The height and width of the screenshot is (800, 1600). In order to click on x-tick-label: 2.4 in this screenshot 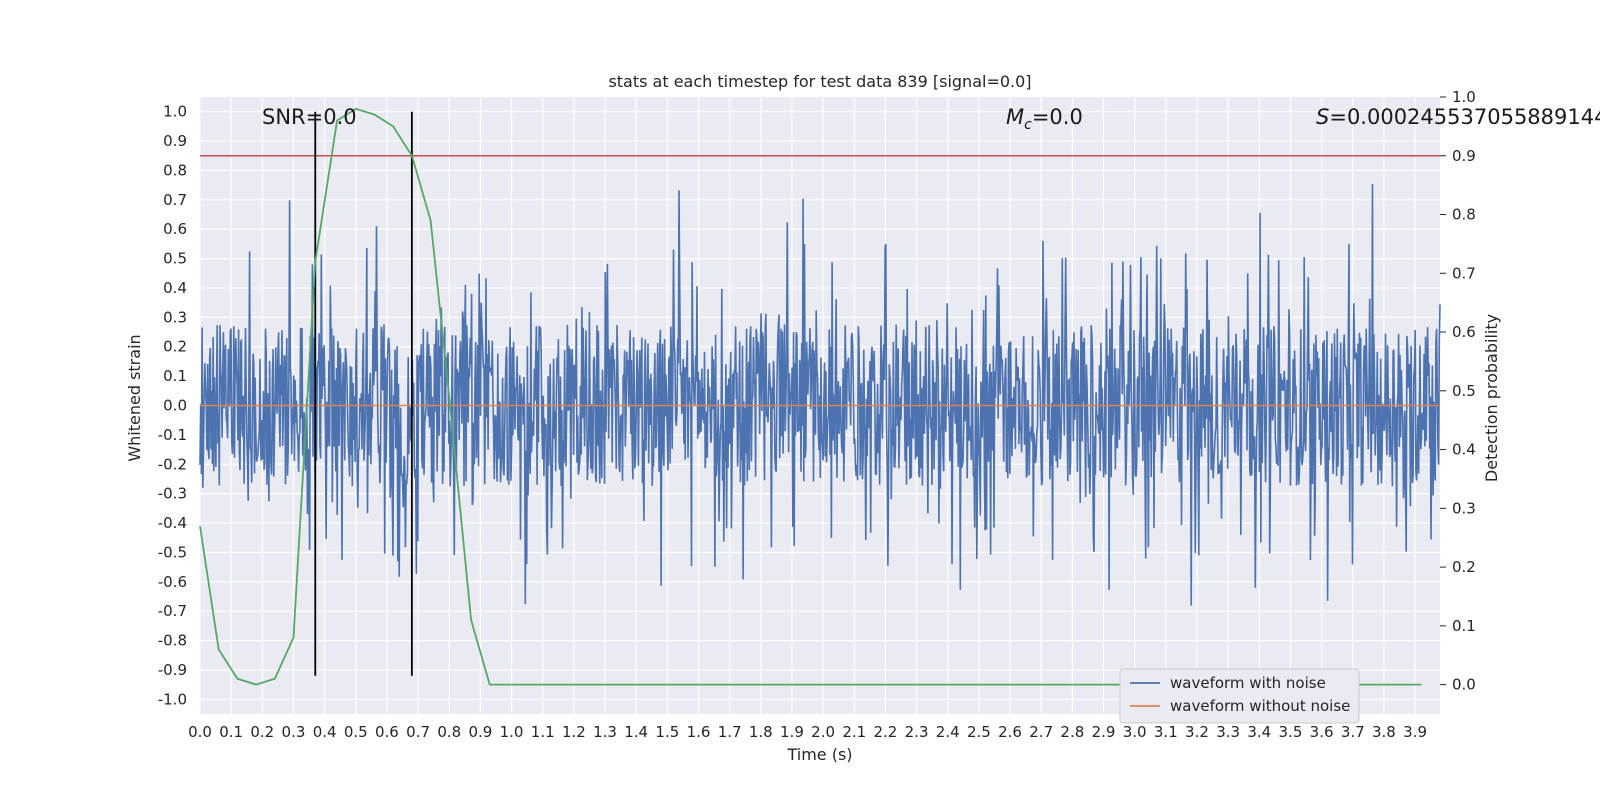, I will do `click(948, 732)`.